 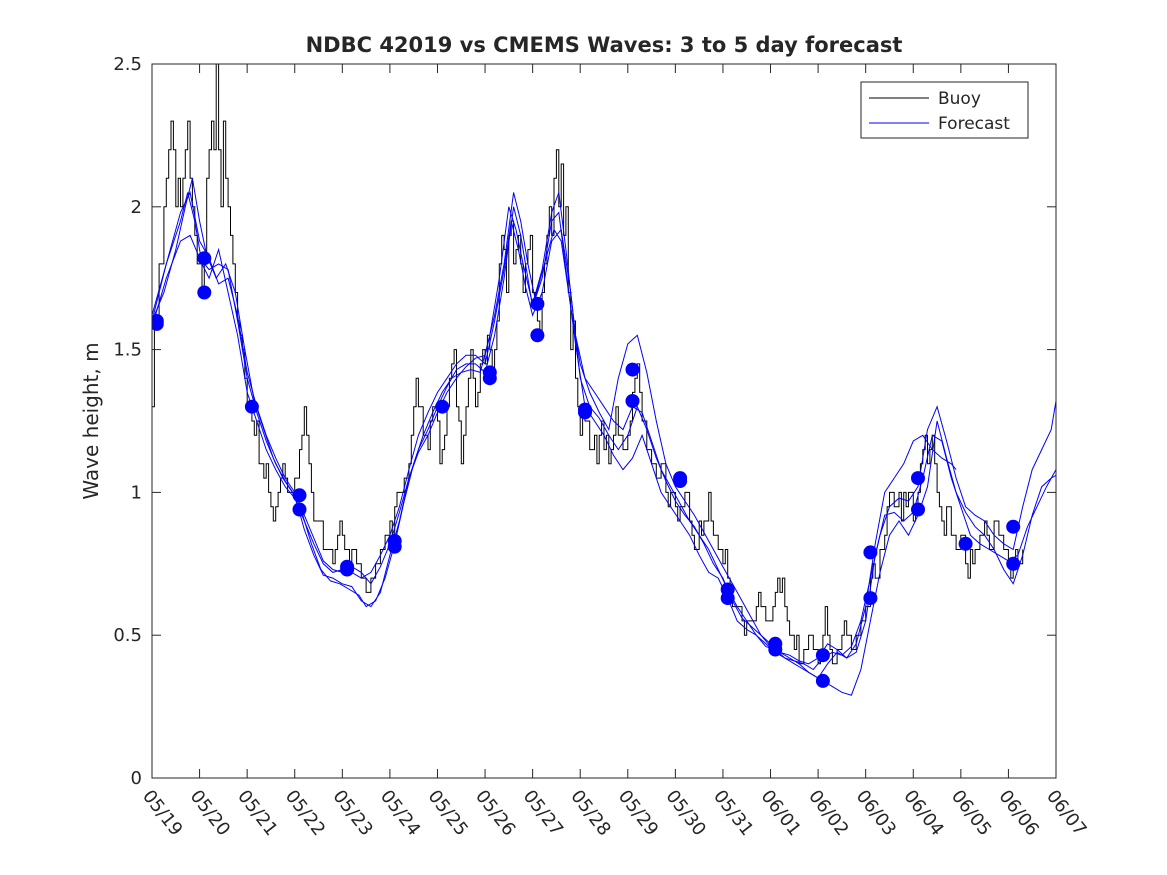 I want to click on y-tick-label: 0.5, so click(x=127, y=635).